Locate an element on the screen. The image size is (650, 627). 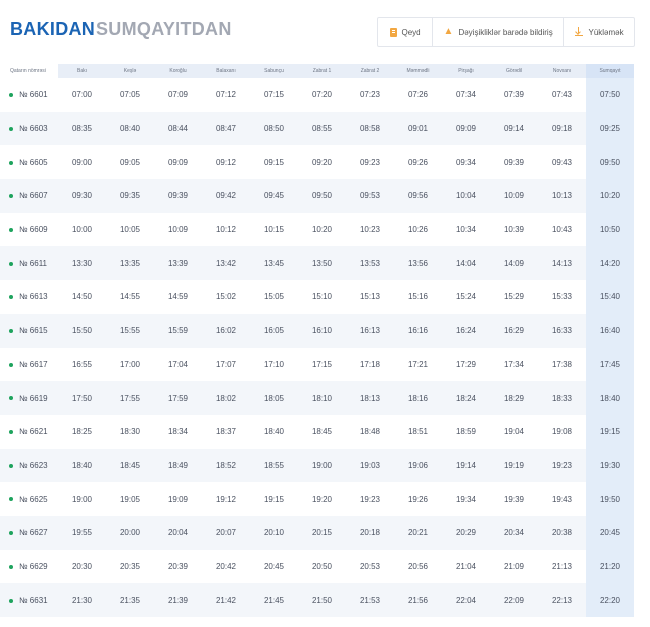
time-cell: 19:34 is located at coordinates (466, 499).